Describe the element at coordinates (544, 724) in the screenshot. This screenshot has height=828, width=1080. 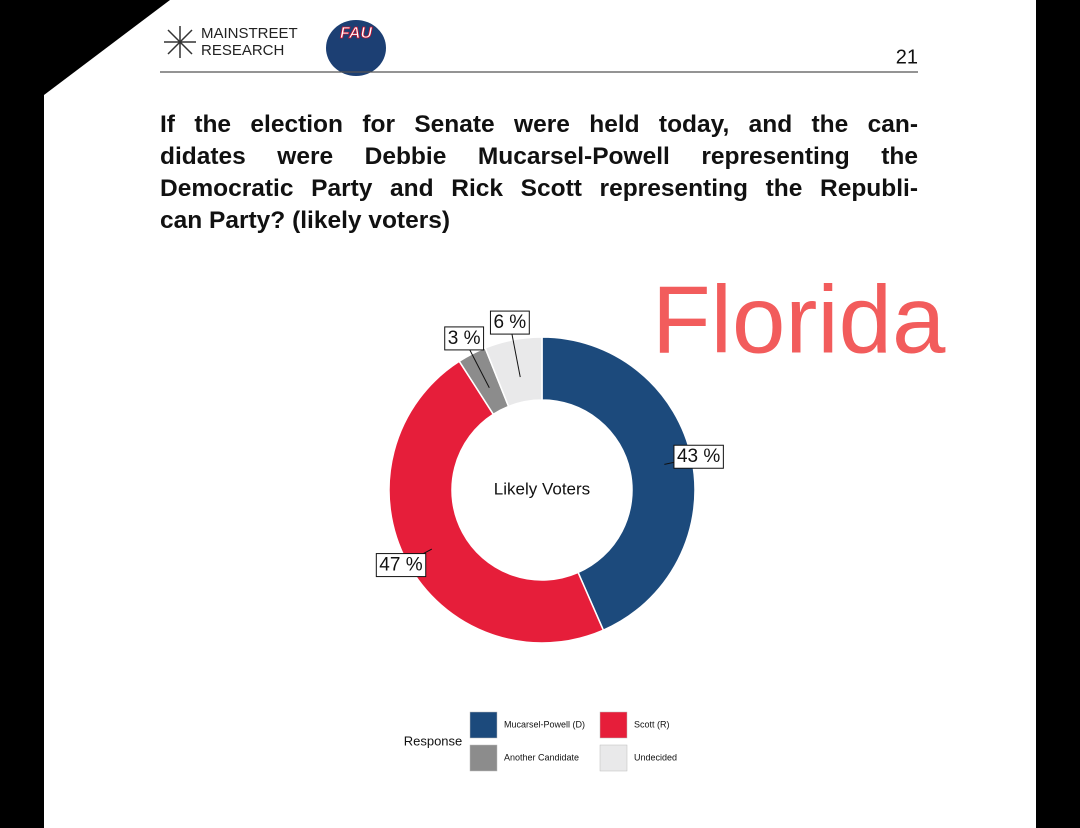
I see `legend-label: Mucarsel-Powell (D)` at that location.